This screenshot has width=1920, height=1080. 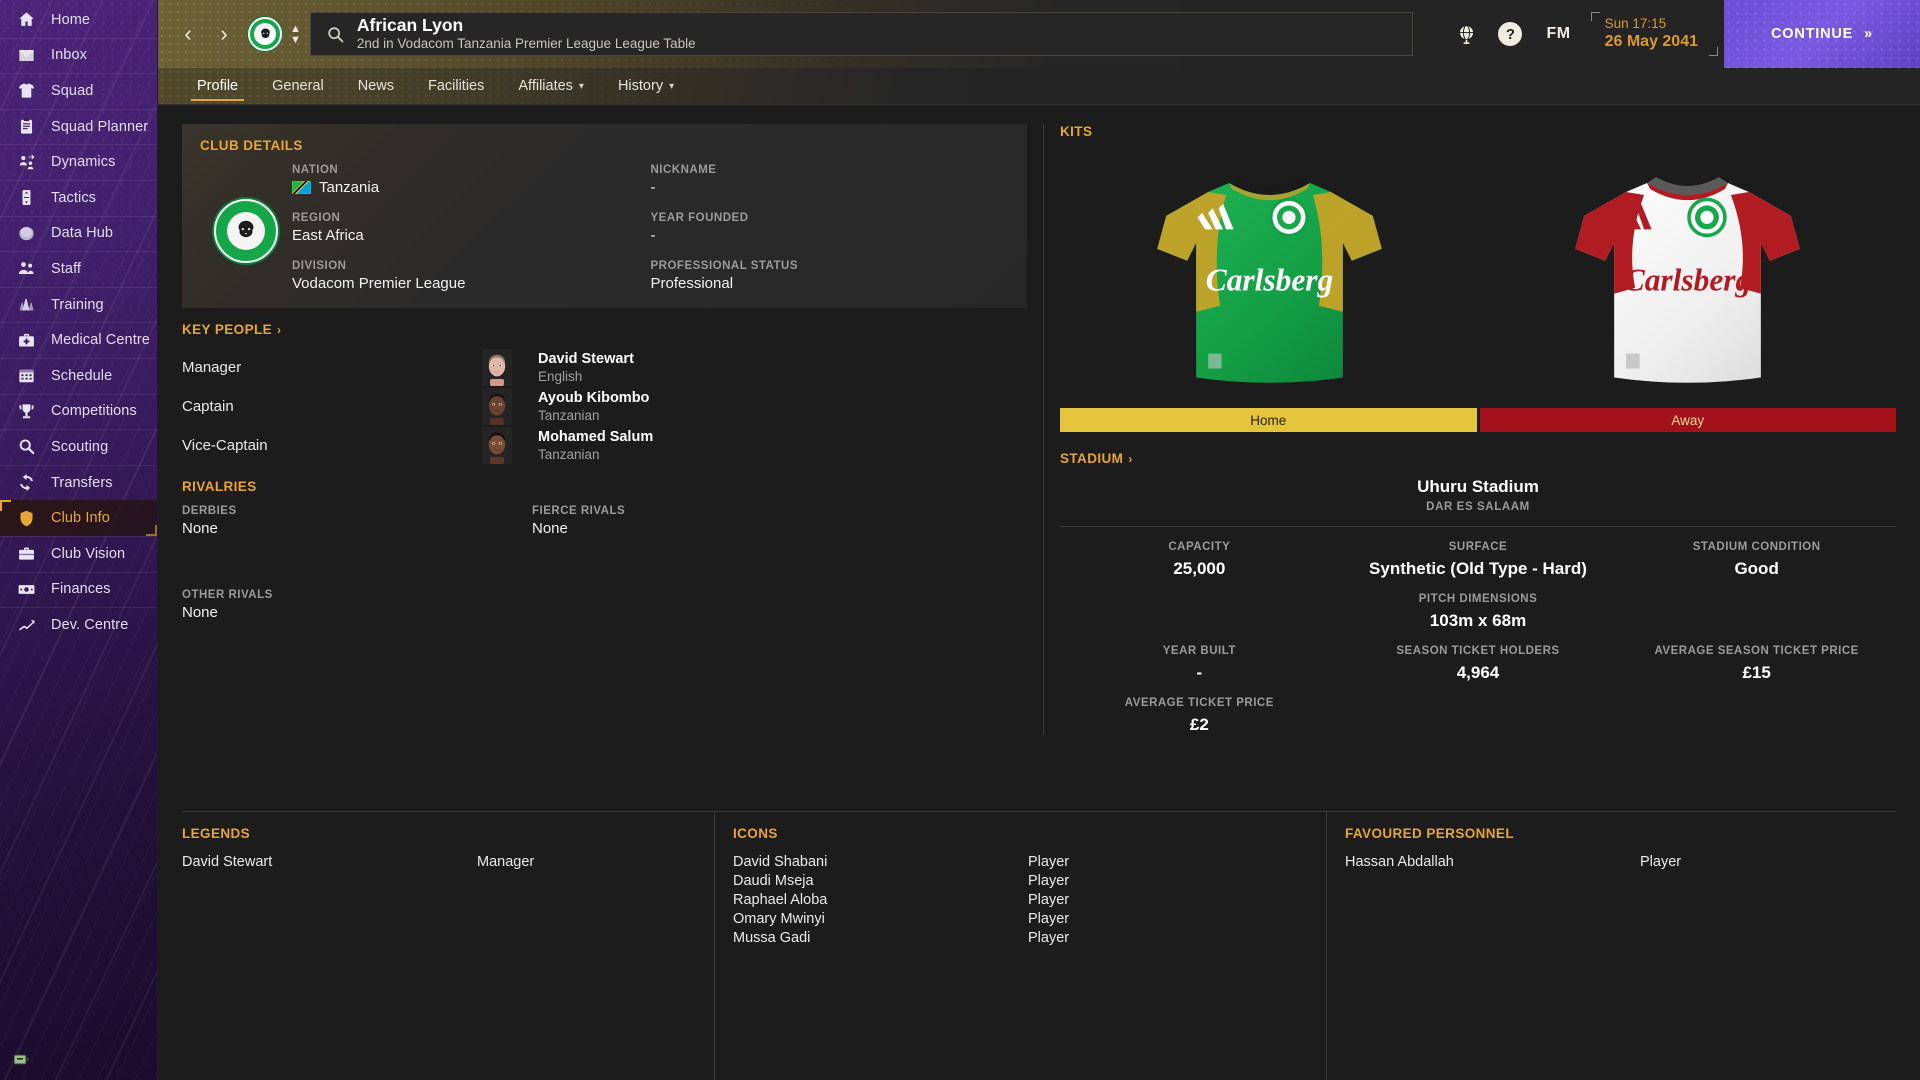 I want to click on shirt-icon, so click(x=26, y=91).